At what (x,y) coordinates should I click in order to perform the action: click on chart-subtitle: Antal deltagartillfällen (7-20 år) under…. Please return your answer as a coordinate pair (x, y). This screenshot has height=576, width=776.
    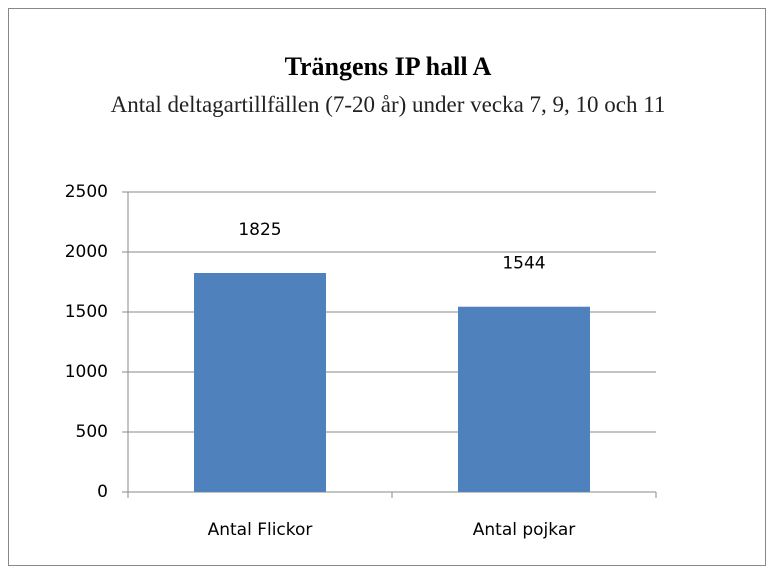
    Looking at the image, I should click on (388, 104).